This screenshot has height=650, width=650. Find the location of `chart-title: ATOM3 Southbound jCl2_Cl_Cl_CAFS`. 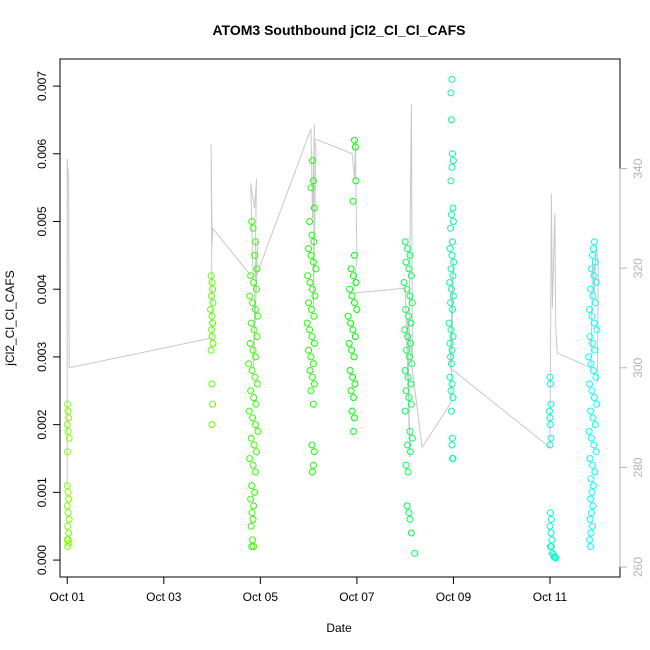

chart-title: ATOM3 Southbound jCl2_Cl_Cl_CAFS is located at coordinates (338, 30).